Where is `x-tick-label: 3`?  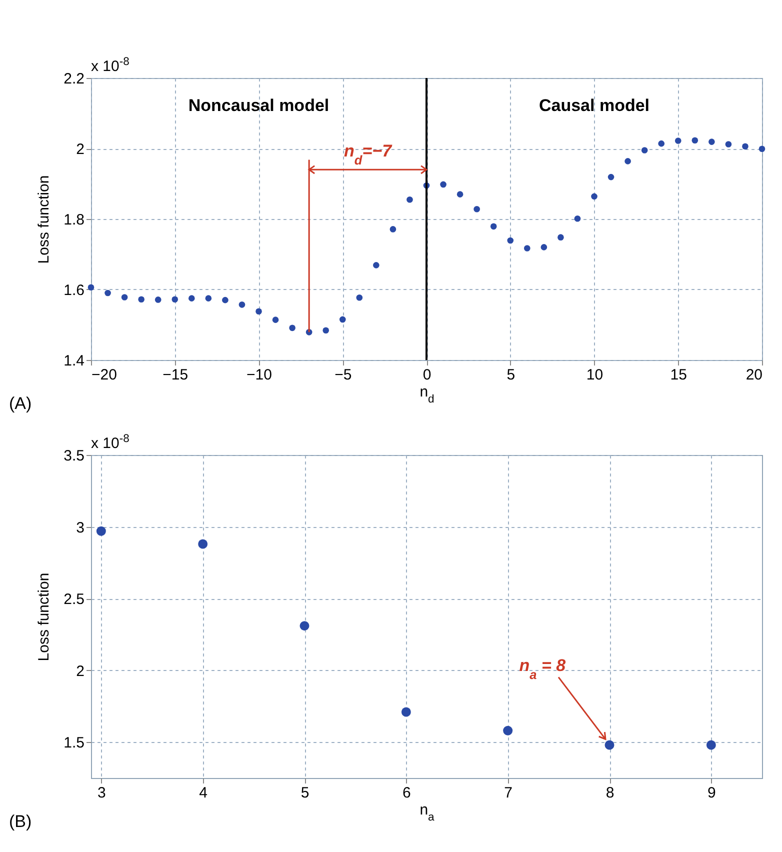
x-tick-label: 3 is located at coordinates (101, 793).